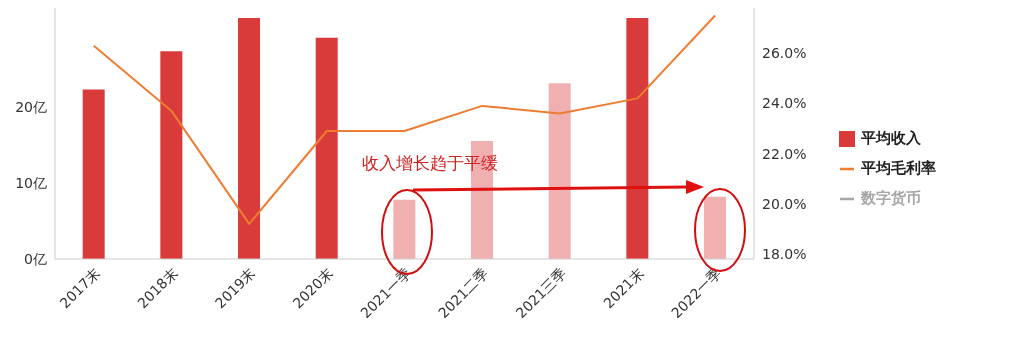 This screenshot has height=337, width=1009. Describe the element at coordinates (35, 258) in the screenshot. I see `y-tick-label: 0亿` at that location.